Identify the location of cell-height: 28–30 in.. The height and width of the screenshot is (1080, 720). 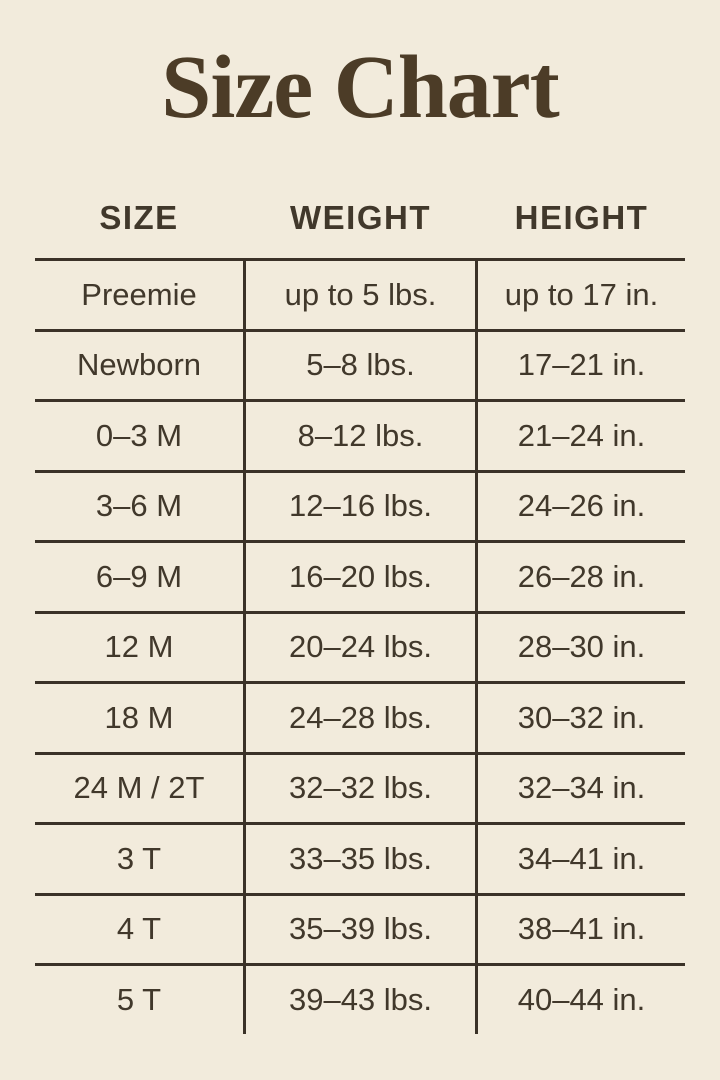
(581, 647).